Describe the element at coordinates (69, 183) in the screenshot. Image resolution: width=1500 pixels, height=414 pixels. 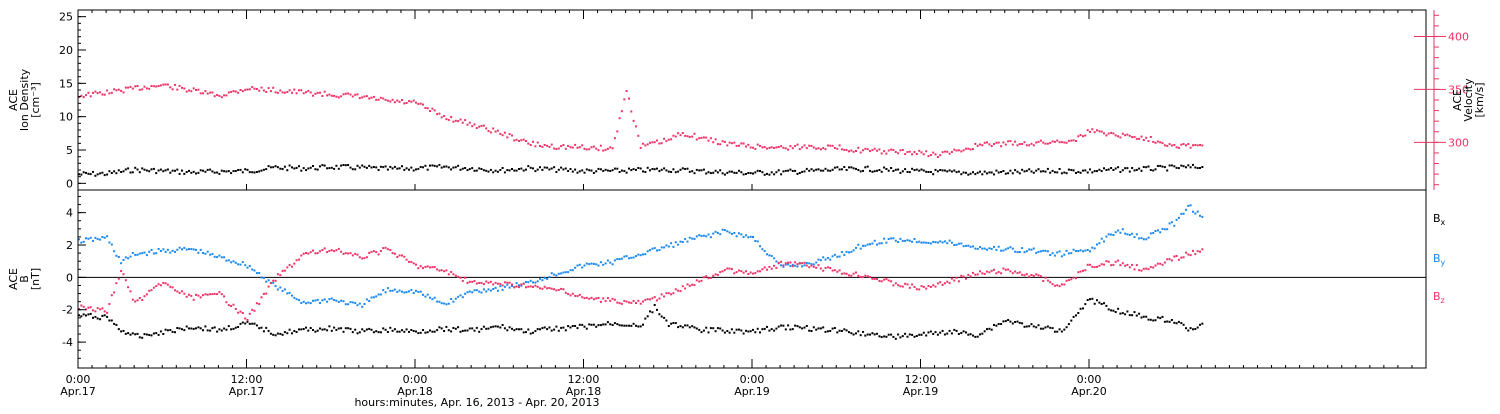
I see `density-tick-label: 0` at that location.